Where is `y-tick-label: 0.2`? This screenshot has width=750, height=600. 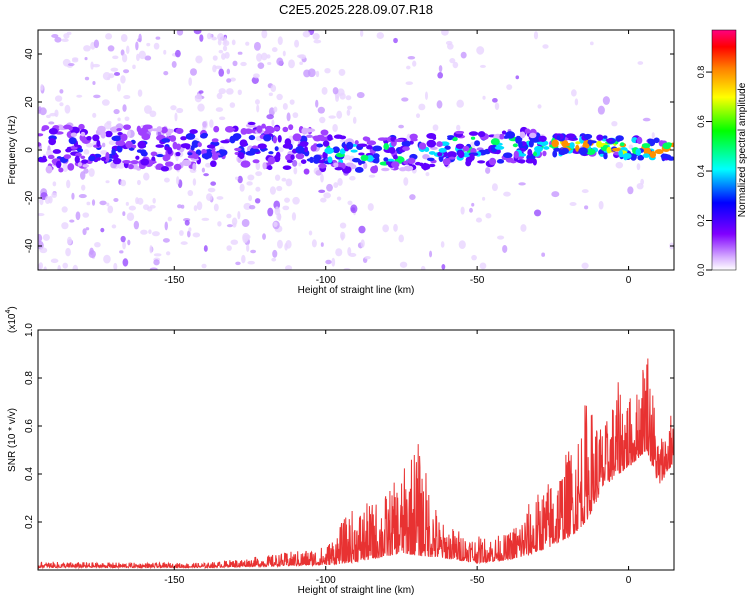 y-tick-label: 0.2 is located at coordinates (29, 522).